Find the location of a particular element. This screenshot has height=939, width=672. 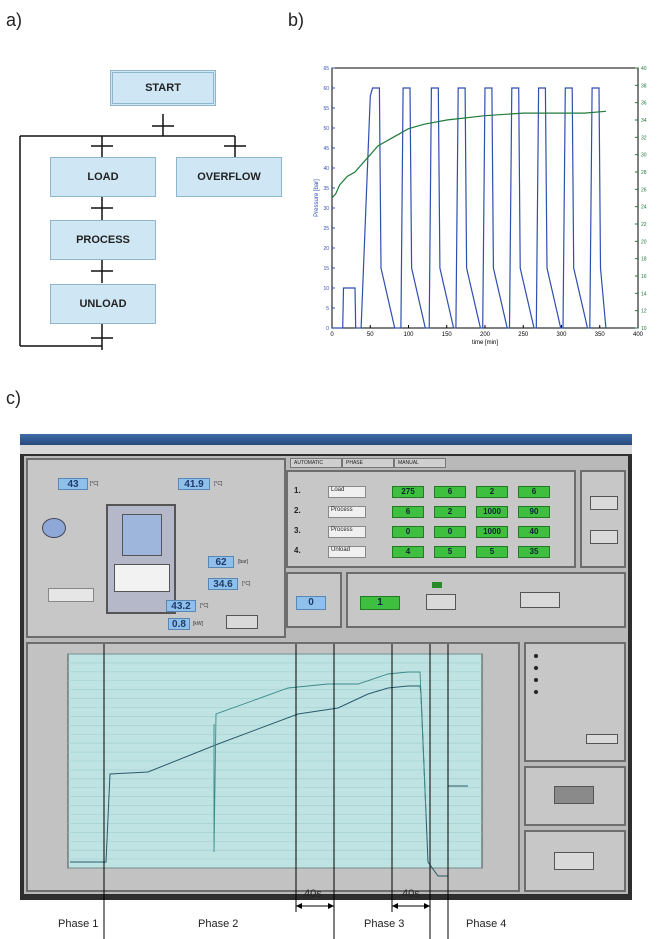

press-machine is located at coordinates (141, 559).